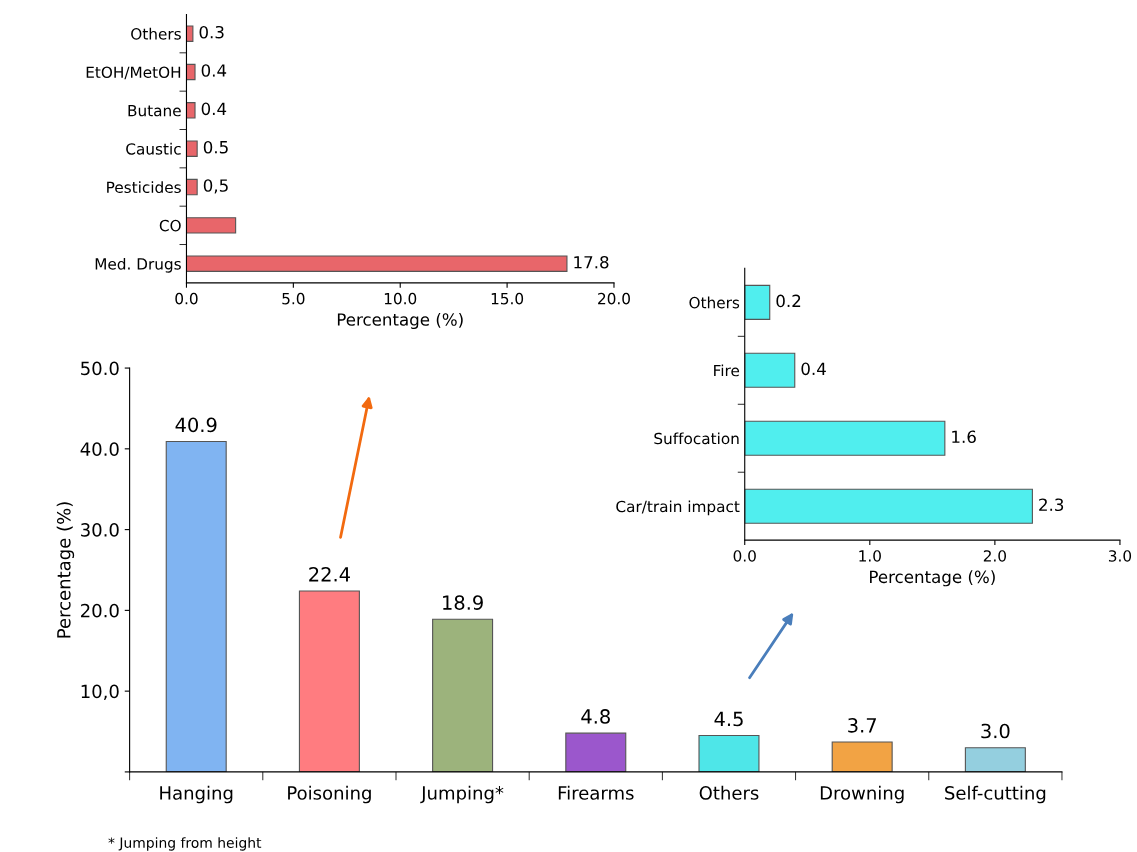 The image size is (1137, 852). What do you see at coordinates (1120, 556) in the screenshot?
I see `x-tick-label: 3.0` at bounding box center [1120, 556].